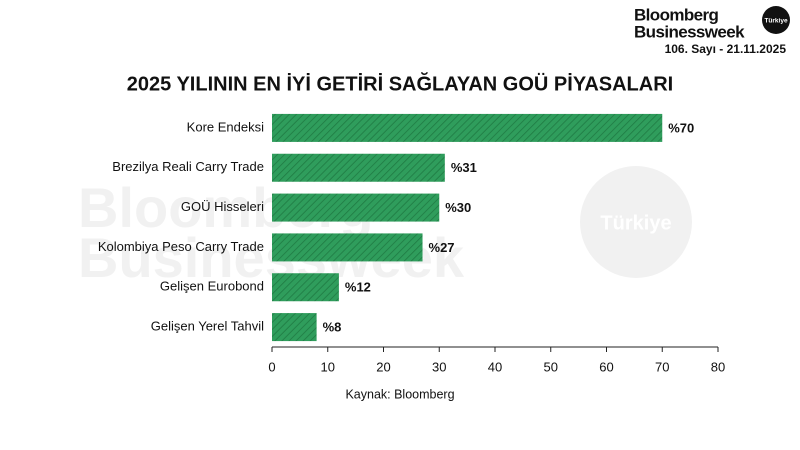 Image resolution: width=800 pixels, height=450 pixels. Describe the element at coordinates (358, 287) in the screenshot. I see `value-label: %12` at that location.